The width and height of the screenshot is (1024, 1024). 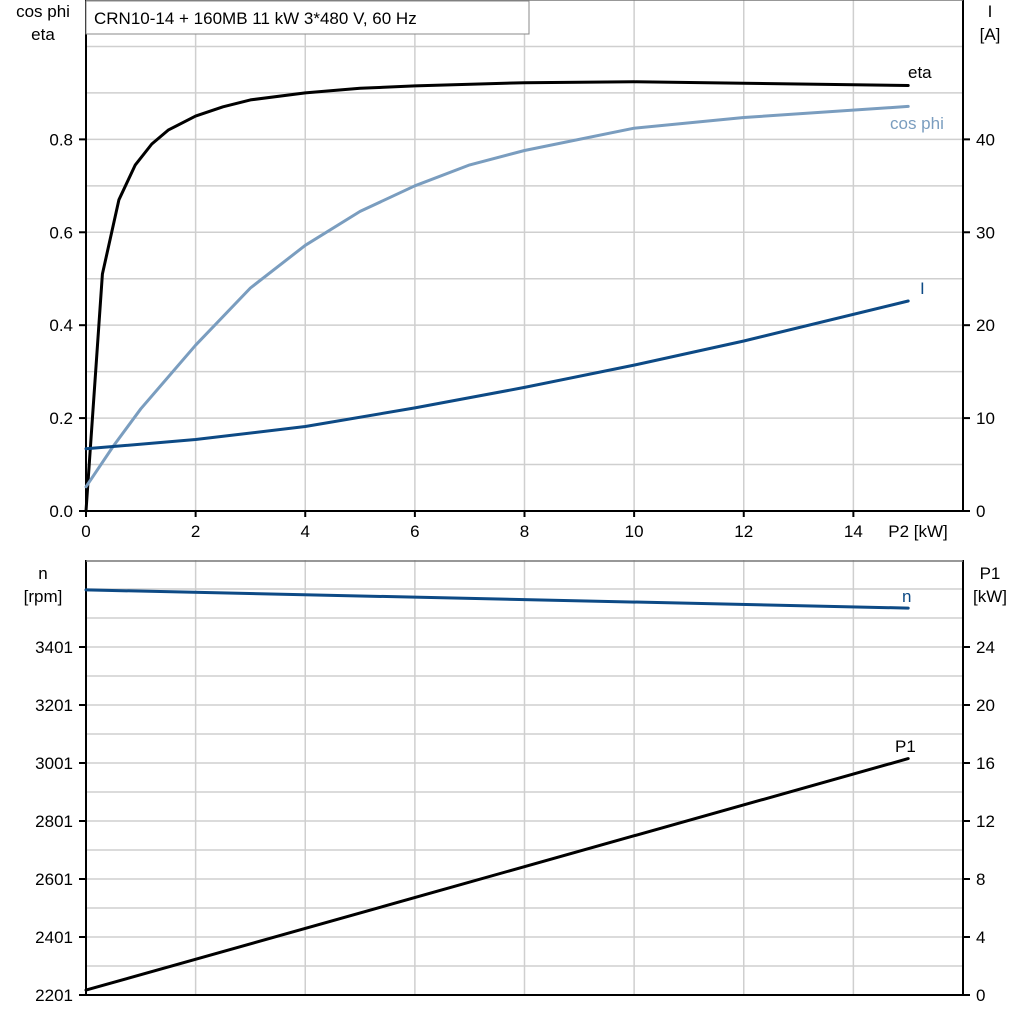 What do you see at coordinates (980, 879) in the screenshot?
I see `y-right-tick-label: 8` at bounding box center [980, 879].